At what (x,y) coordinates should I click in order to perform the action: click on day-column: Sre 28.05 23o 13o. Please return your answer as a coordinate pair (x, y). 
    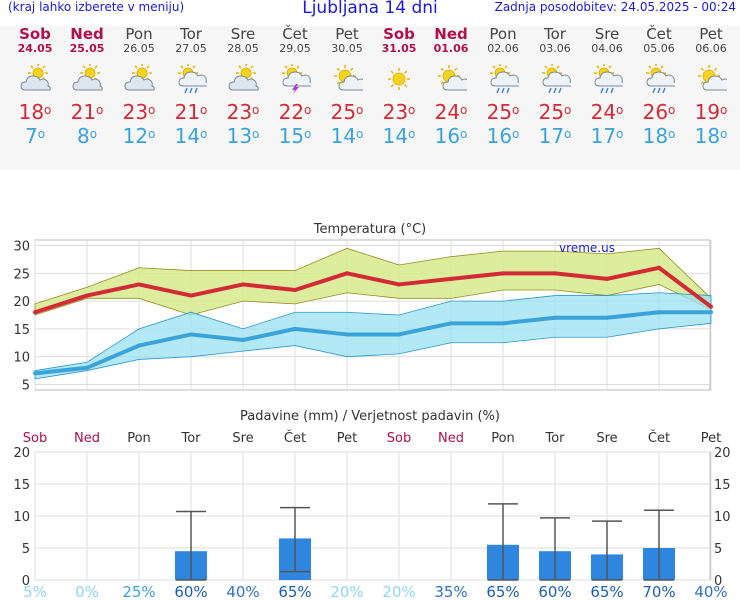
    Looking at the image, I should click on (243, 87).